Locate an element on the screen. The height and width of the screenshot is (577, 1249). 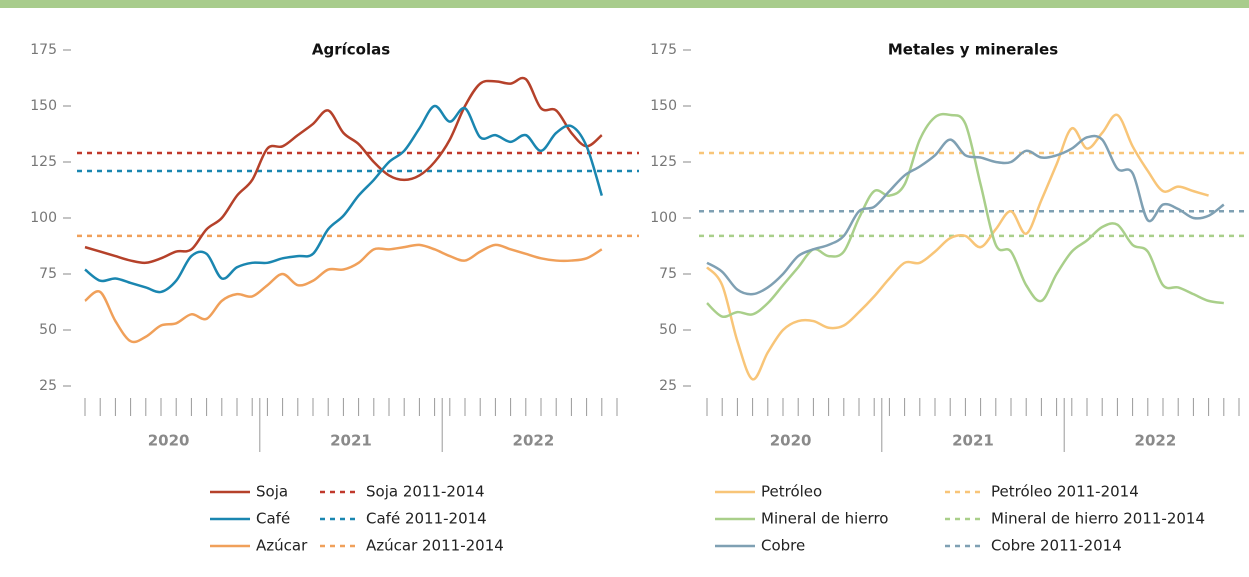
legend-label: Cobre is located at coordinates (783, 546).